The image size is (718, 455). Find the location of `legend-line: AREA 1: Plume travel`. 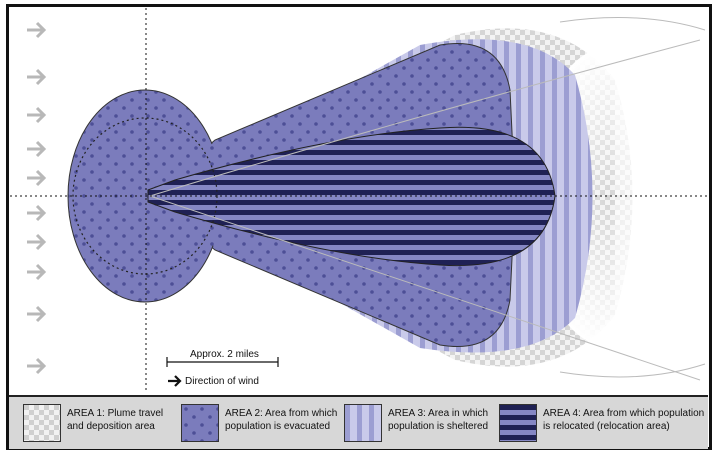

legend-line: AREA 1: Plume travel is located at coordinates (115, 413).